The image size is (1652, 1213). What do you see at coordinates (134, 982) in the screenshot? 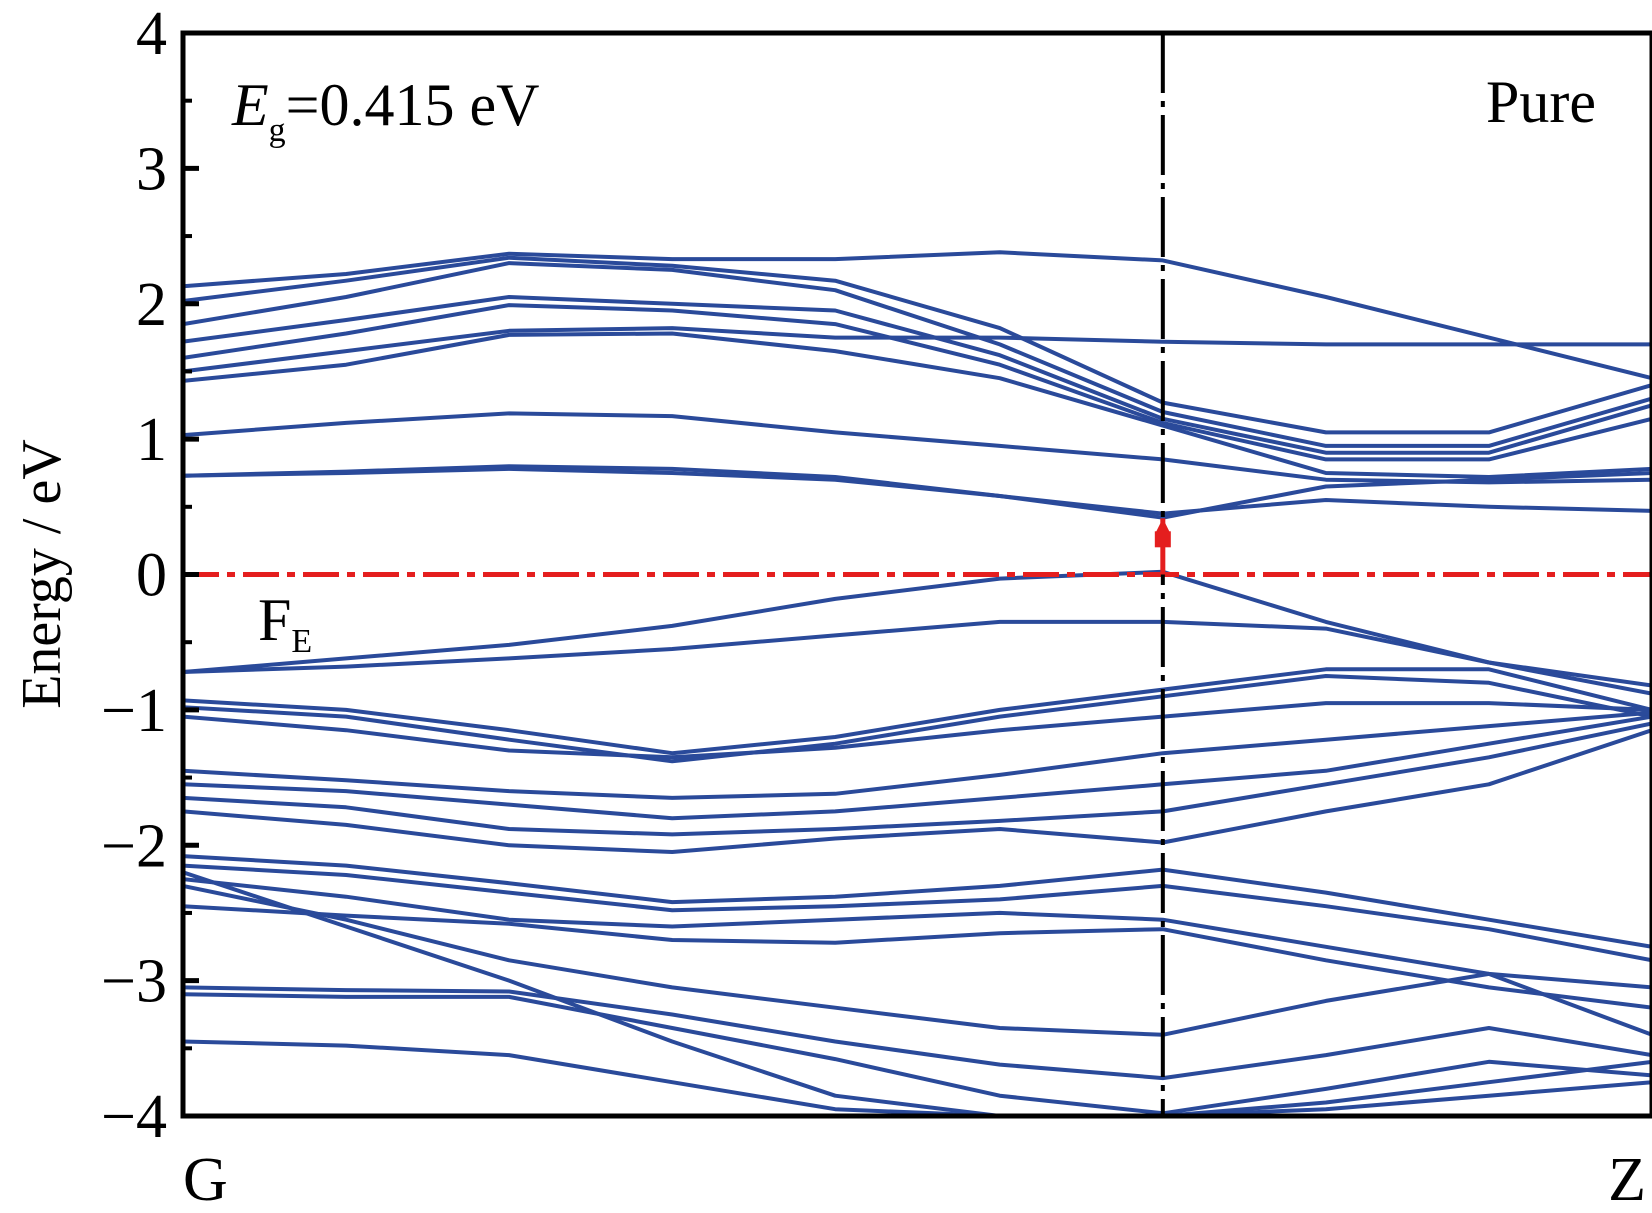
I see `y-tick-label: −3` at bounding box center [134, 982].